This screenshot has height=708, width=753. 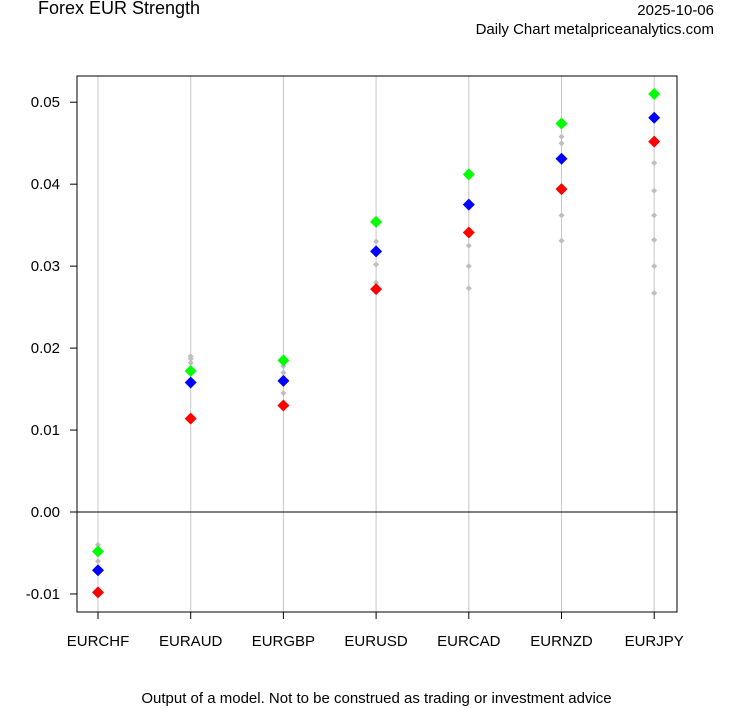 I want to click on x-tick-label-eurusd: EURUSD, so click(x=376, y=641).